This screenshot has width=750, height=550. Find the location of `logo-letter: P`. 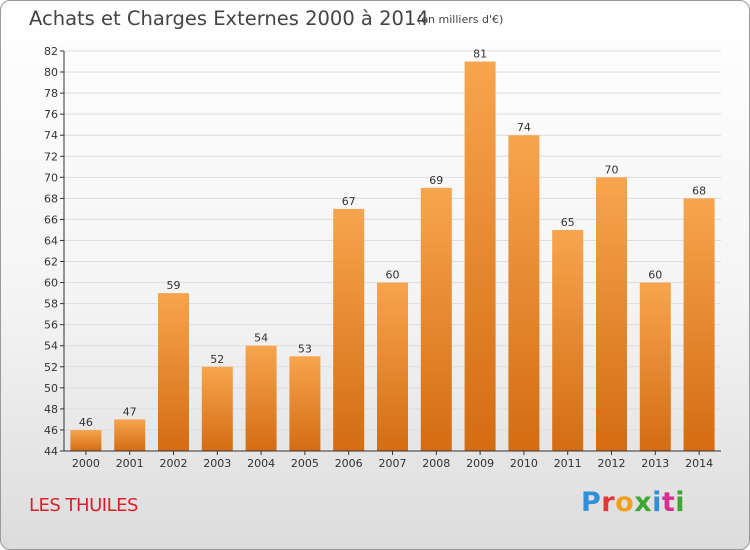

logo-letter: P is located at coordinates (591, 502).